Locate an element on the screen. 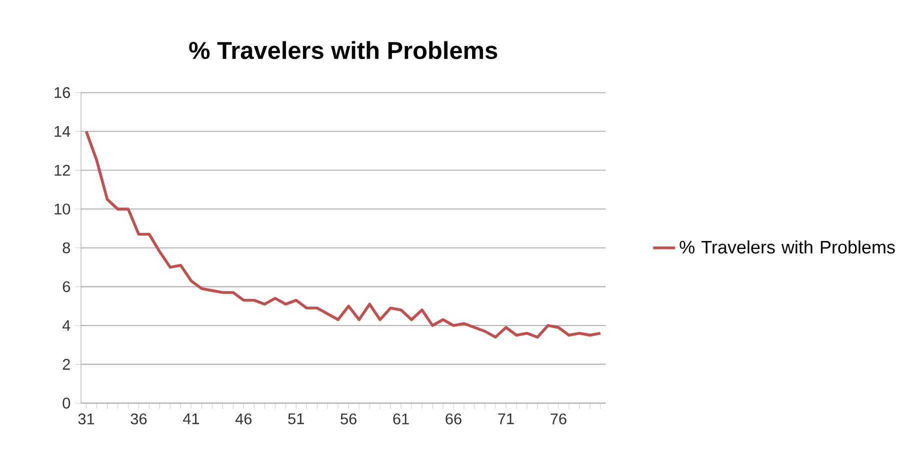 The image size is (917, 470). x-tick-label: 76 is located at coordinates (558, 419).